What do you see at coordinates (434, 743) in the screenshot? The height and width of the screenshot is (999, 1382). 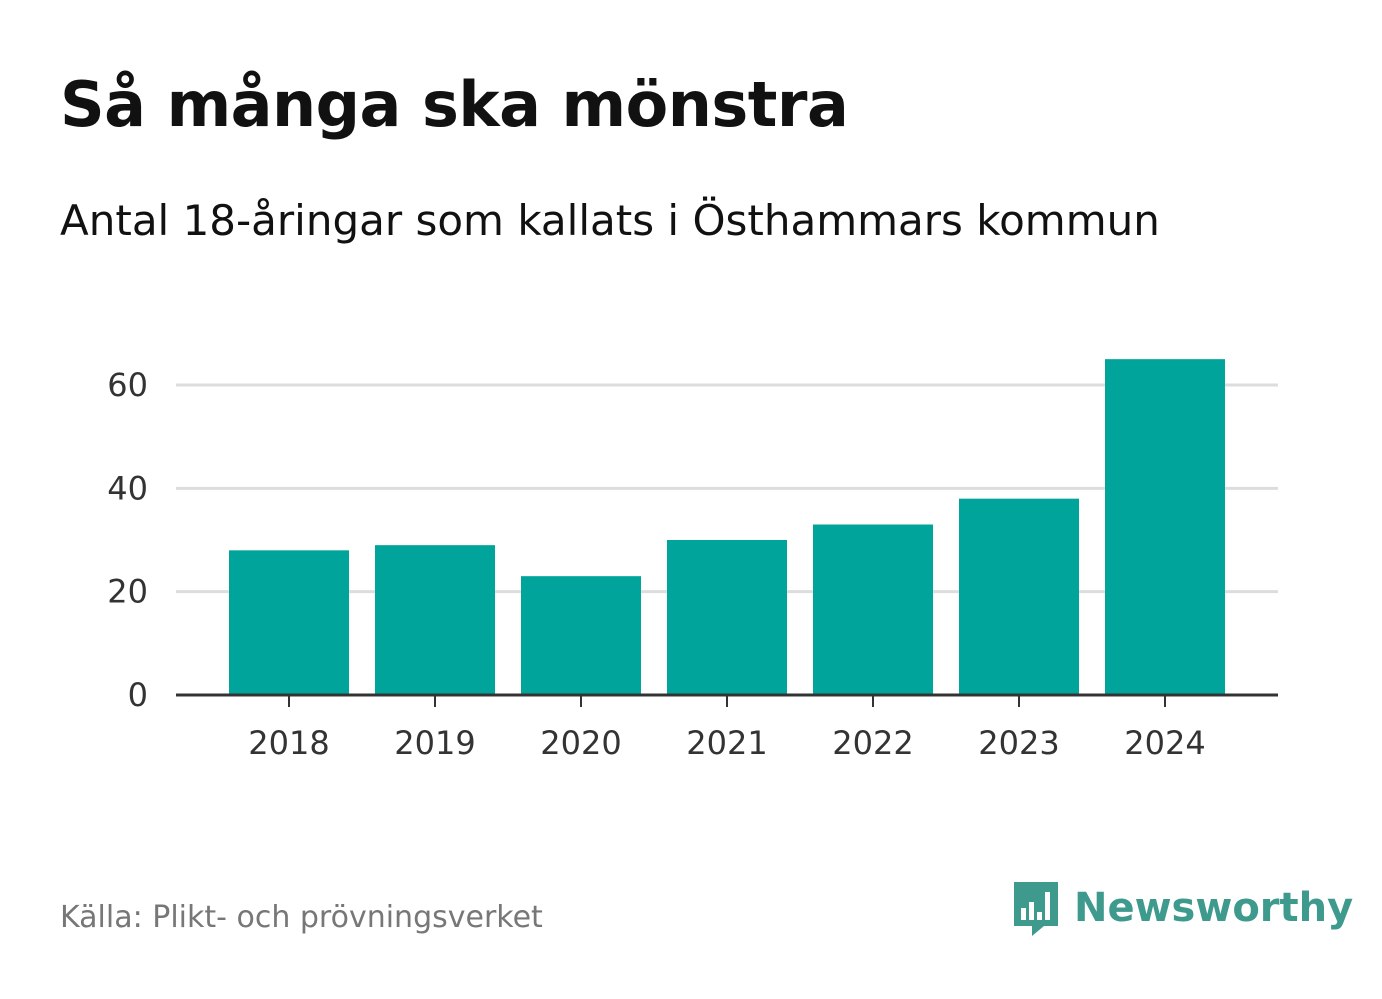 I see `x-tick-label: 2019` at bounding box center [434, 743].